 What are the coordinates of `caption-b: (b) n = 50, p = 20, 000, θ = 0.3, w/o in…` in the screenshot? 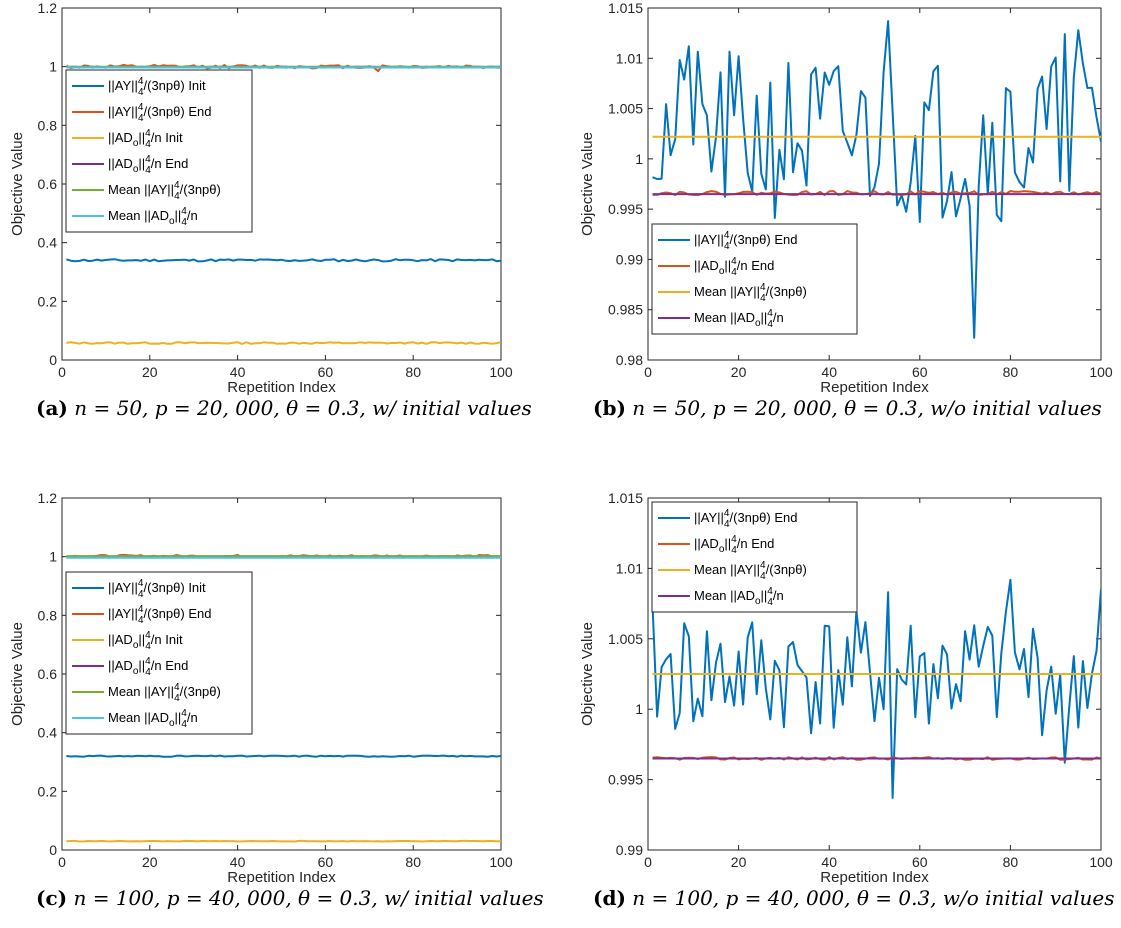 It's located at (847, 408).